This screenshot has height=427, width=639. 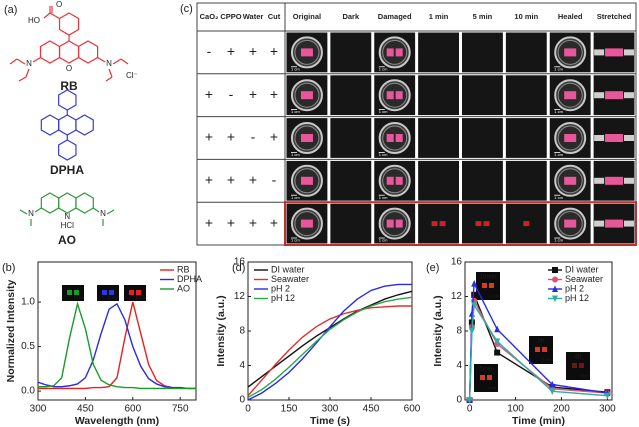 What do you see at coordinates (11, 331) in the screenshot?
I see `y-axis-title: Normalized Intensity` at bounding box center [11, 331].